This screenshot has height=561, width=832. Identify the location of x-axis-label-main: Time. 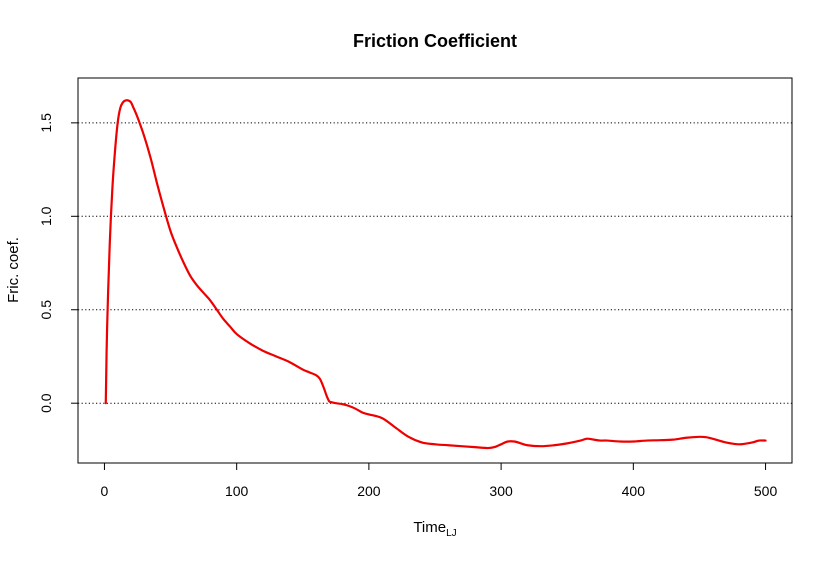
(429, 527).